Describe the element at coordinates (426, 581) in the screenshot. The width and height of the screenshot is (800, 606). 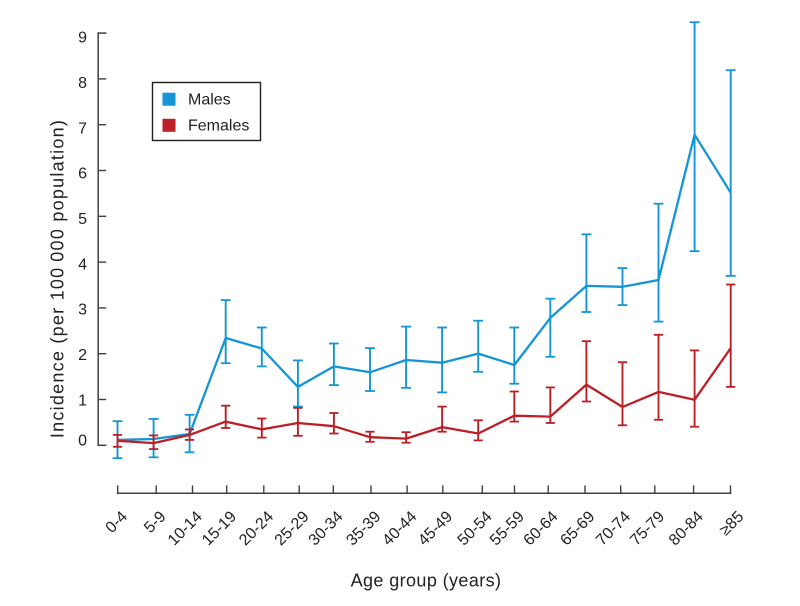
I see `svg-text: Age group (years)` at that location.